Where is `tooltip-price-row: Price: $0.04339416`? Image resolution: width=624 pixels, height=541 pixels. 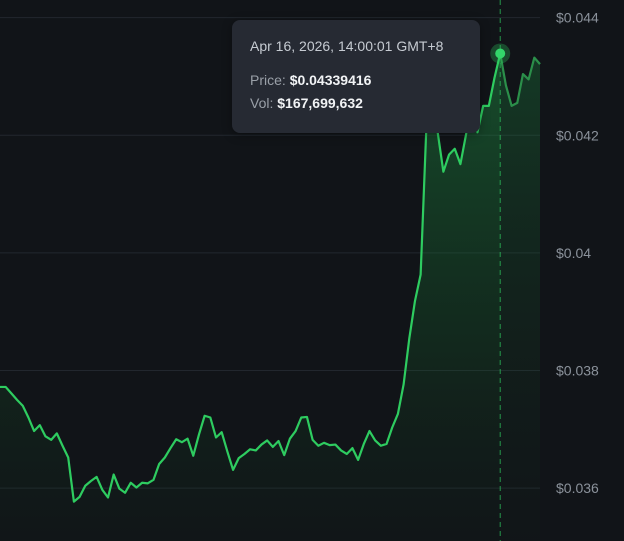
tooltip-price-row: Price: $0.04339416 is located at coordinates (356, 80).